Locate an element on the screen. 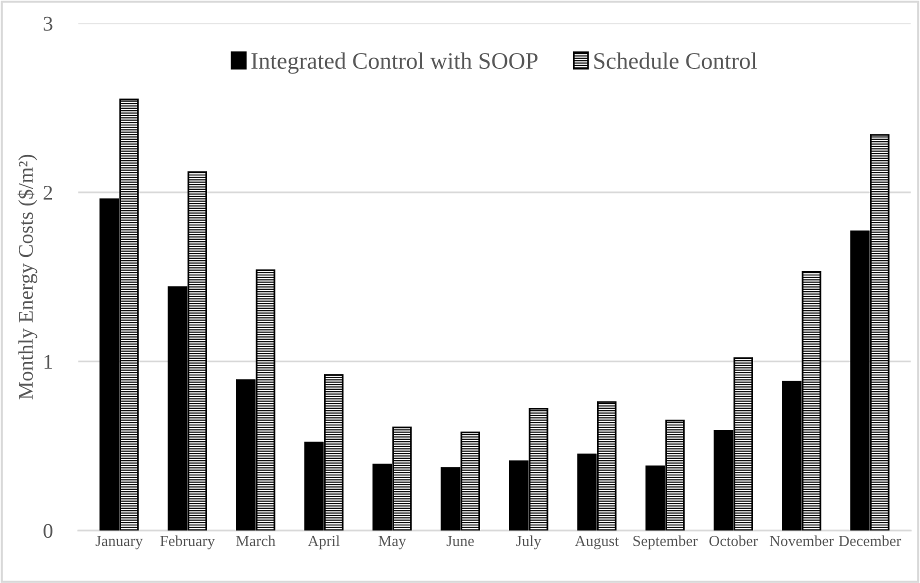 This screenshot has width=920, height=583. y-tick-label: 0 is located at coordinates (48, 531).